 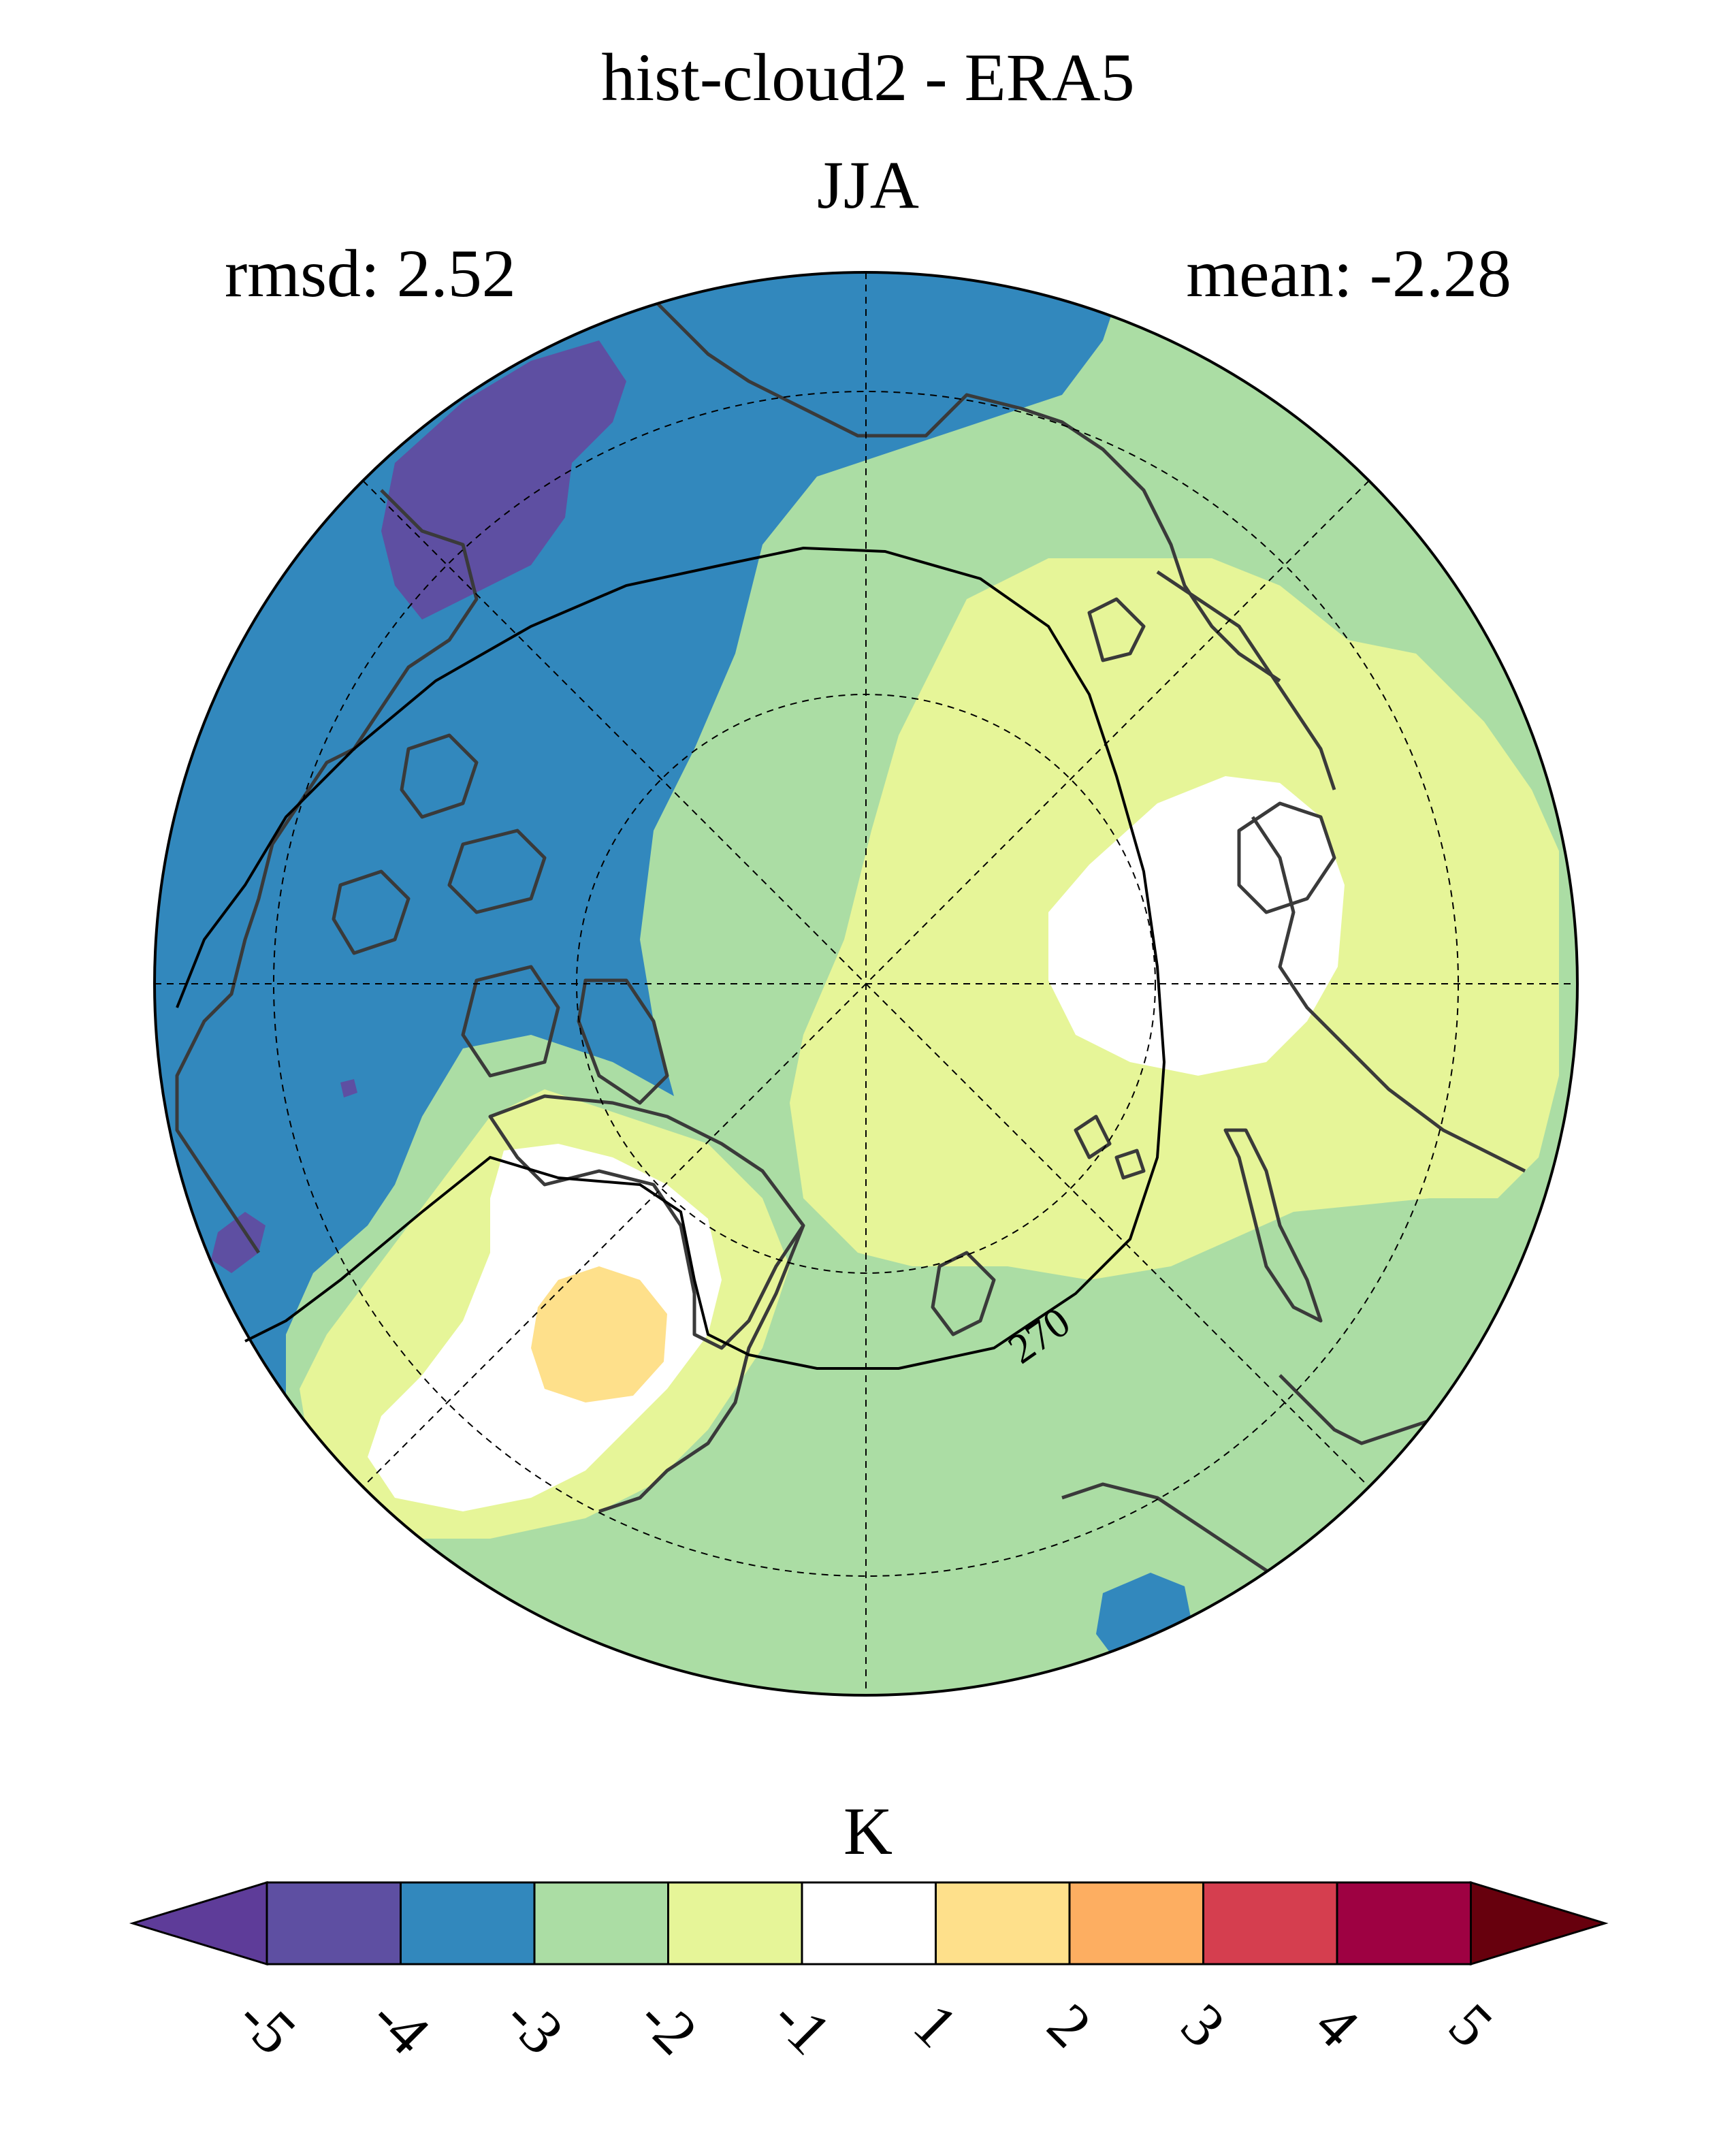 What do you see at coordinates (1348, 273) in the screenshot?
I see `mean-stat: mean: -2.28` at bounding box center [1348, 273].